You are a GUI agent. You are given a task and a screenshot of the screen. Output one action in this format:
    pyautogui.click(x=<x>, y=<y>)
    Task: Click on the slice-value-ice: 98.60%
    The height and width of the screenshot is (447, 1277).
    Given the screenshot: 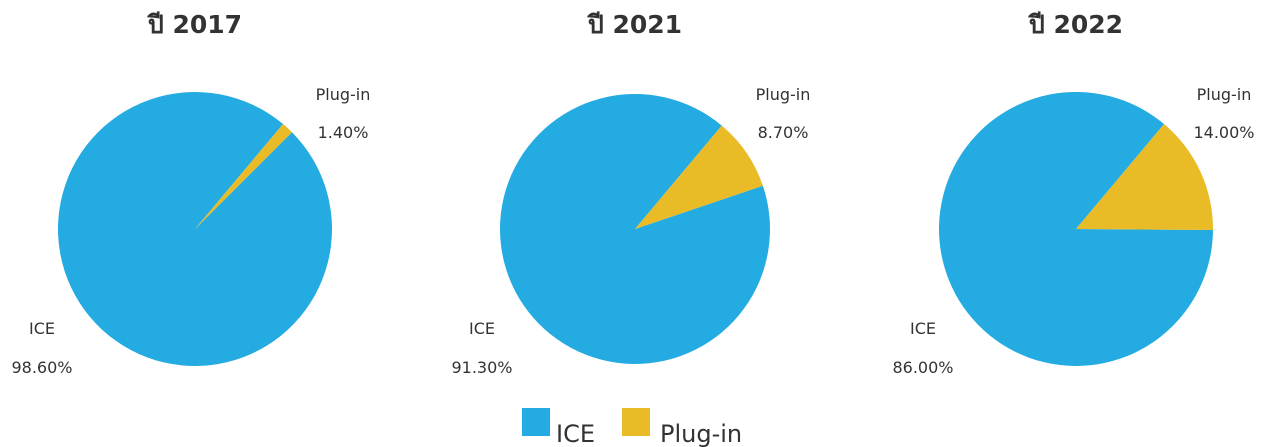 What is the action you would take?
    pyautogui.click(x=41, y=367)
    